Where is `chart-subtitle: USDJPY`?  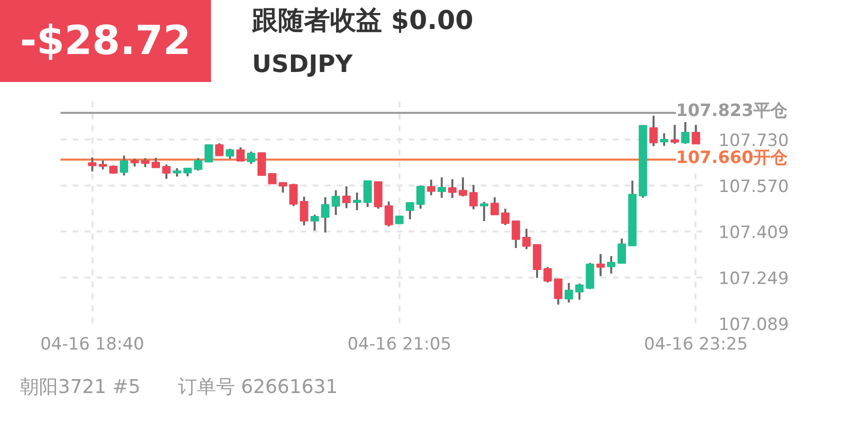
chart-subtitle: USDJPY is located at coordinates (302, 64).